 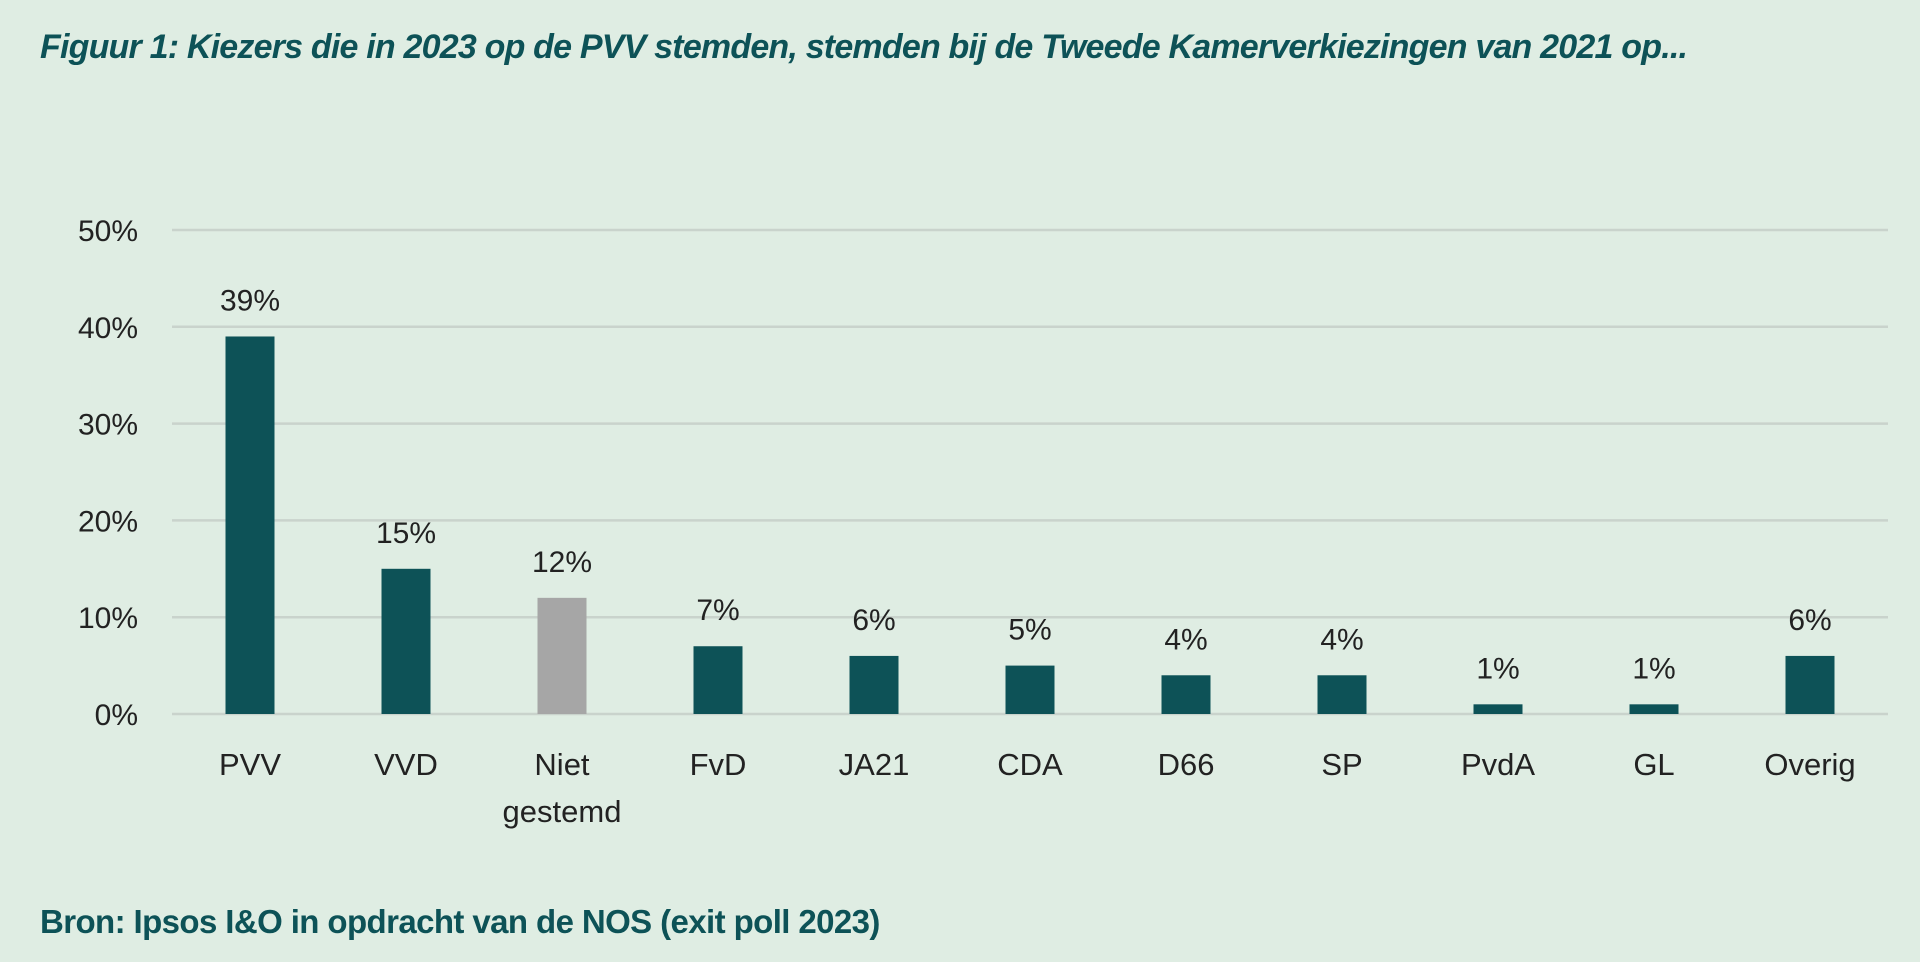 What do you see at coordinates (108, 618) in the screenshot?
I see `y-tick-label: 10%` at bounding box center [108, 618].